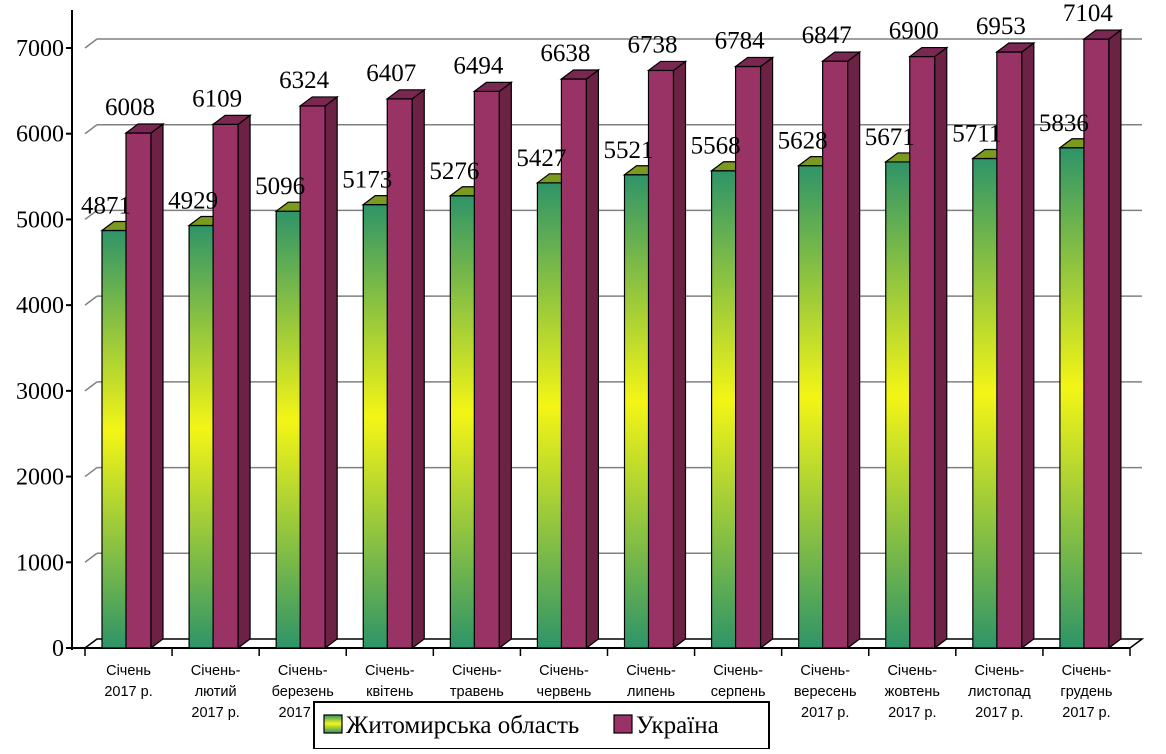 The image size is (1166, 754). Describe the element at coordinates (280, 186) in the screenshot. I see `data-label-zhytomyr: 5096` at that location.